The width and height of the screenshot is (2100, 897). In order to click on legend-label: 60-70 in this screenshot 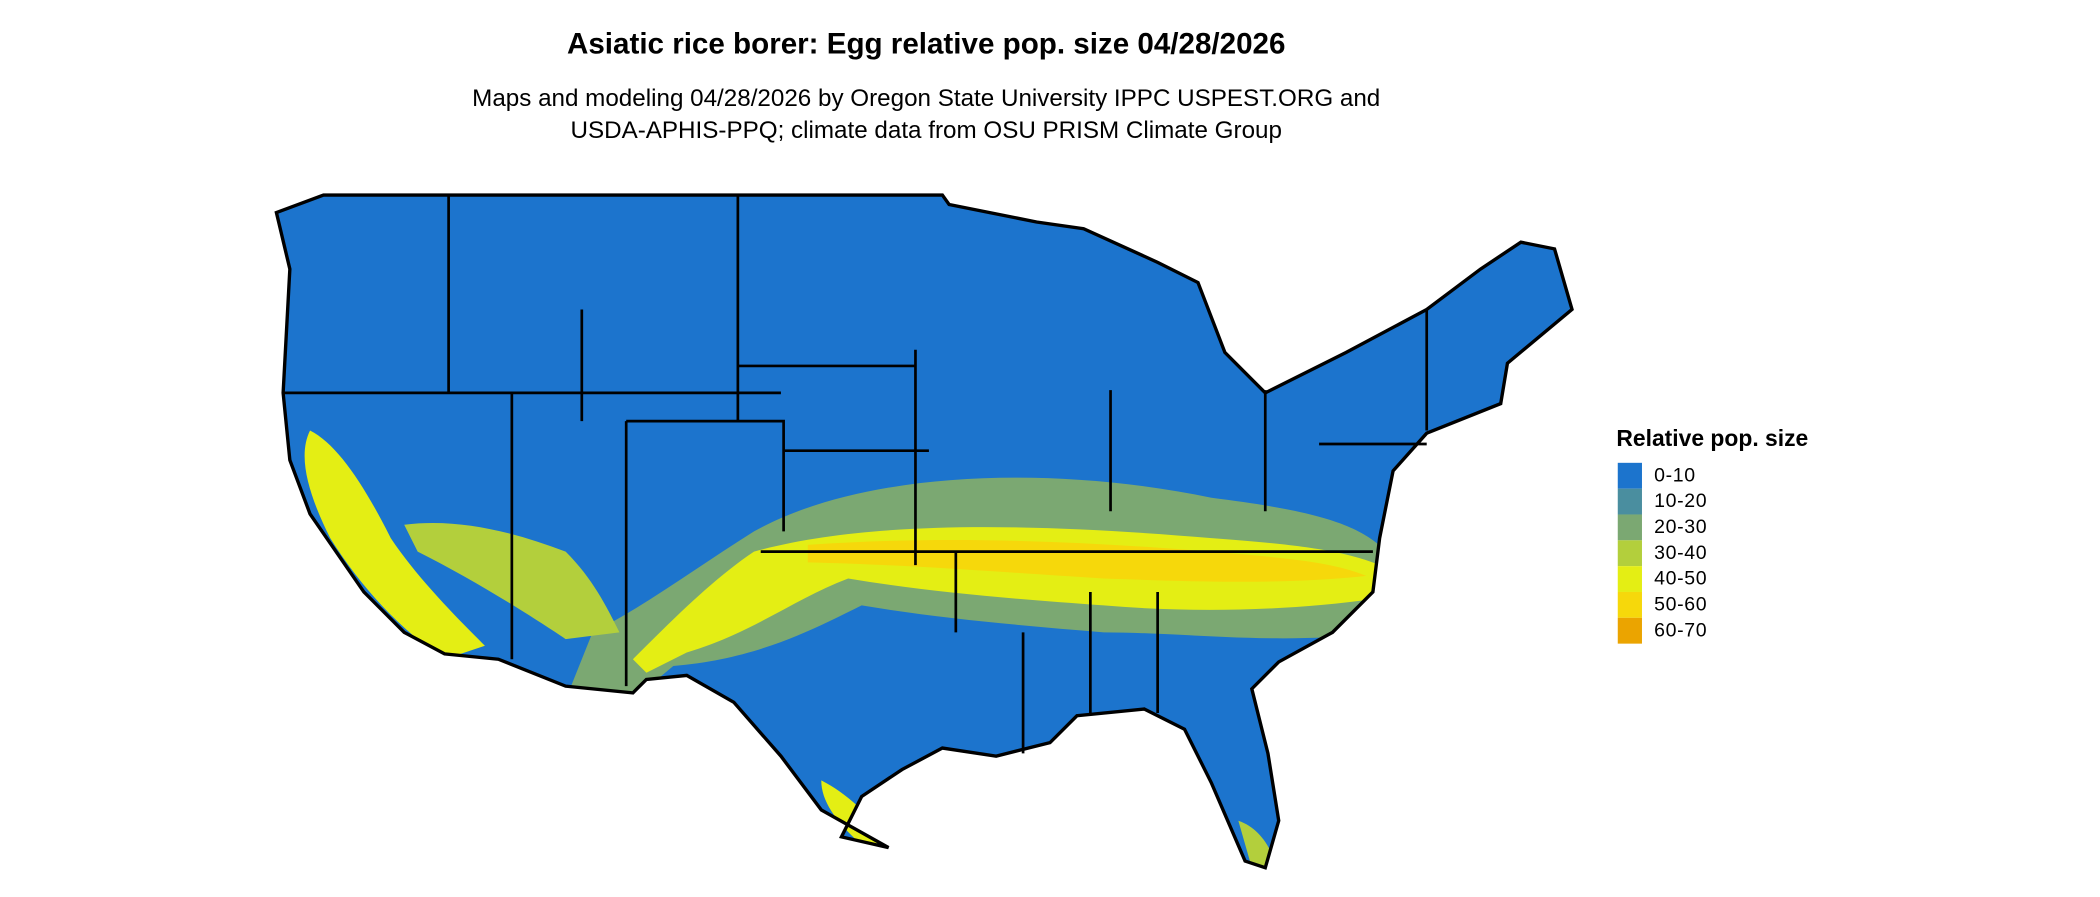, I will do `click(1680, 630)`.